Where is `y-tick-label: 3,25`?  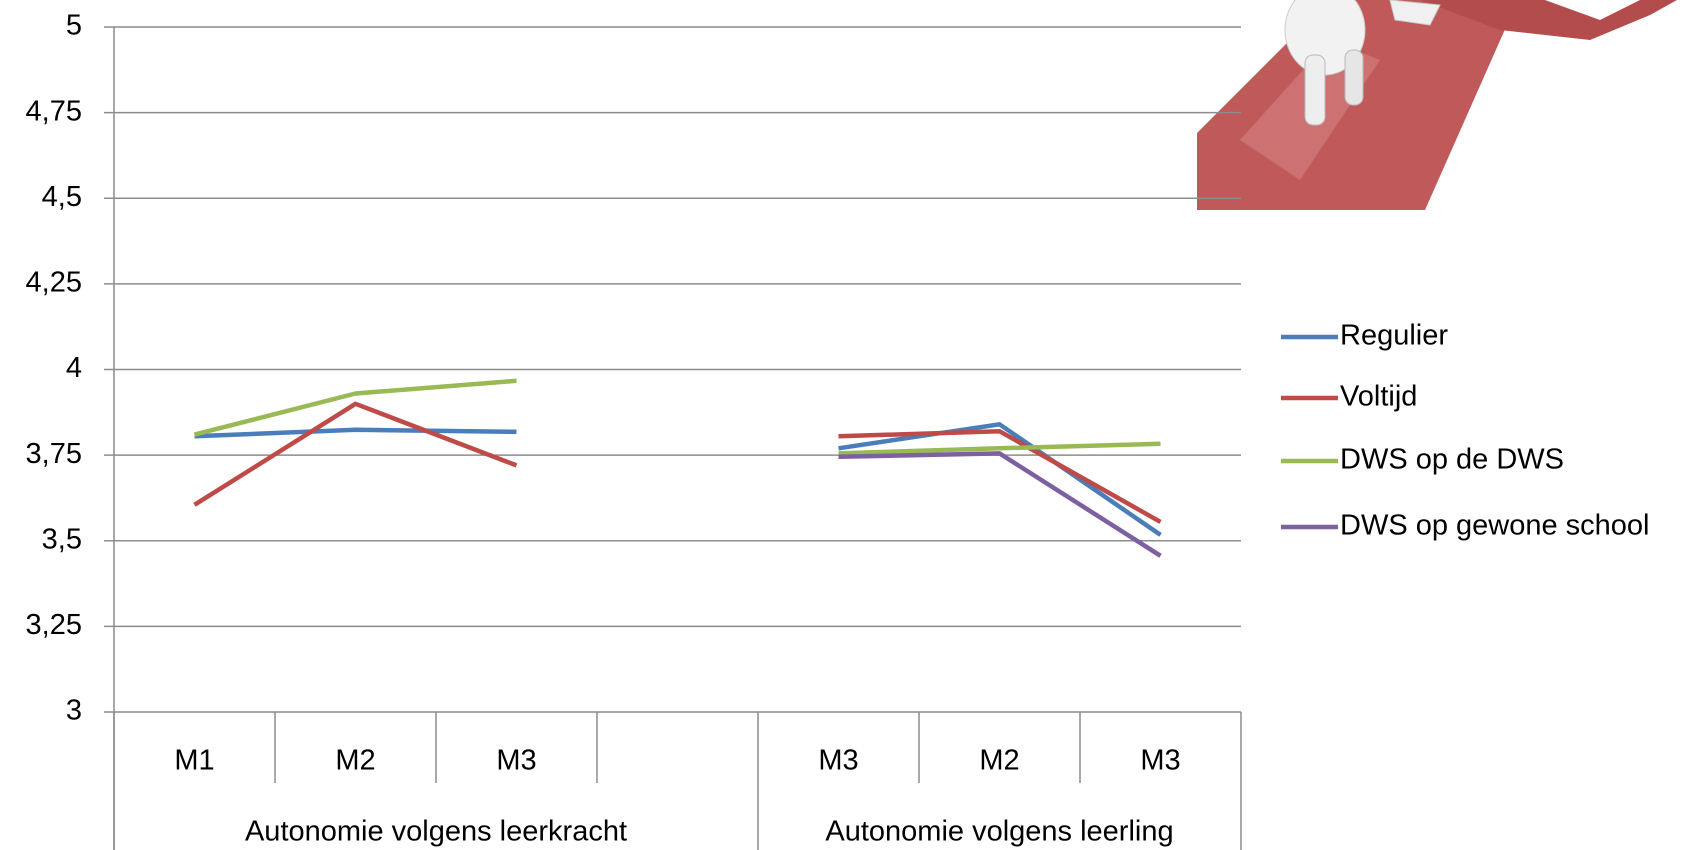 y-tick-label: 3,25 is located at coordinates (54, 625).